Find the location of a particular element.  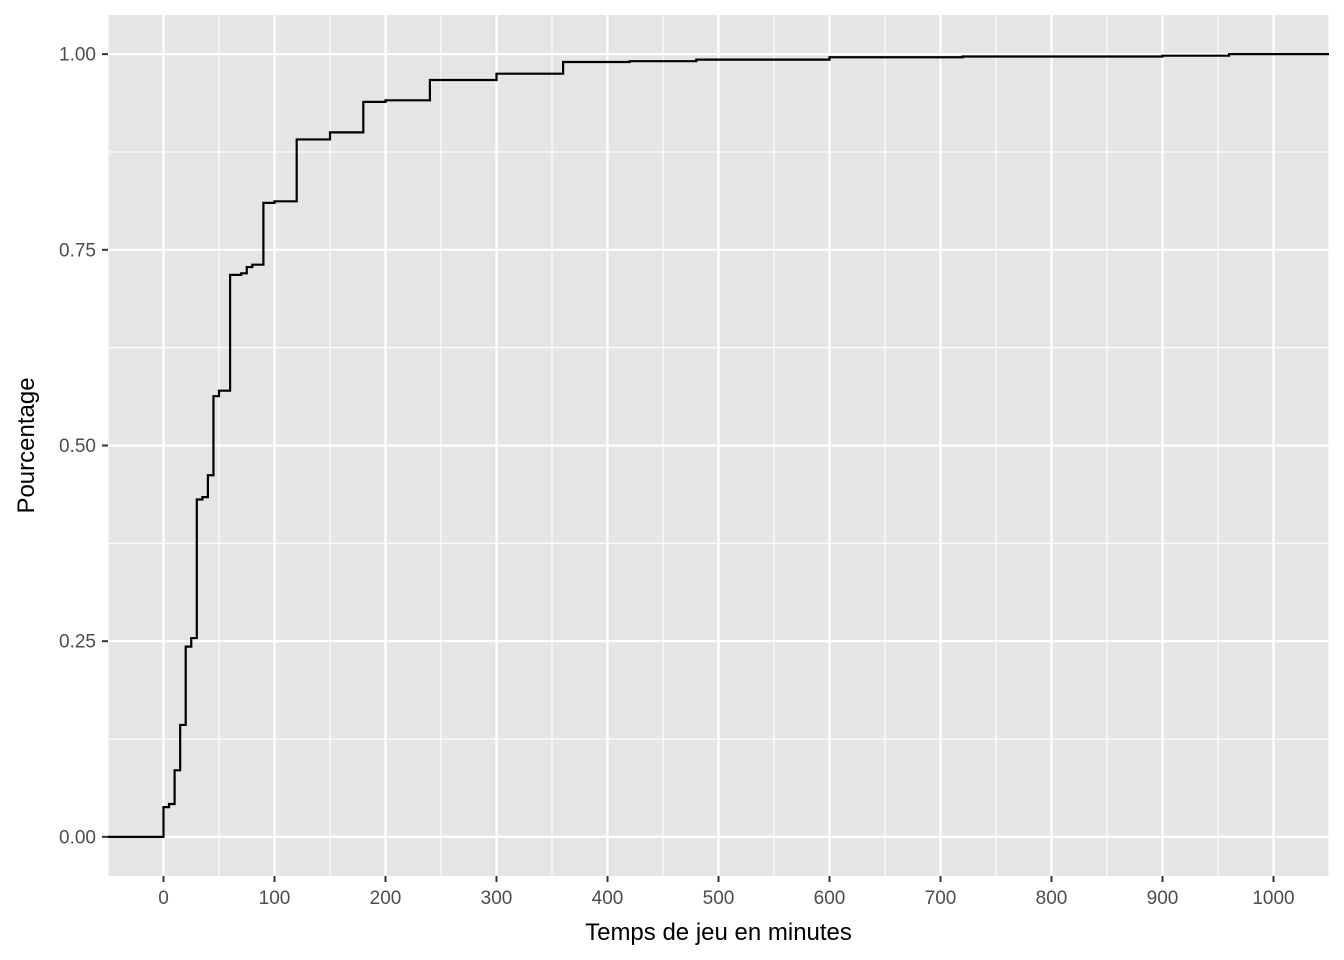

y-tick-label: 0.00 is located at coordinates (77, 837).